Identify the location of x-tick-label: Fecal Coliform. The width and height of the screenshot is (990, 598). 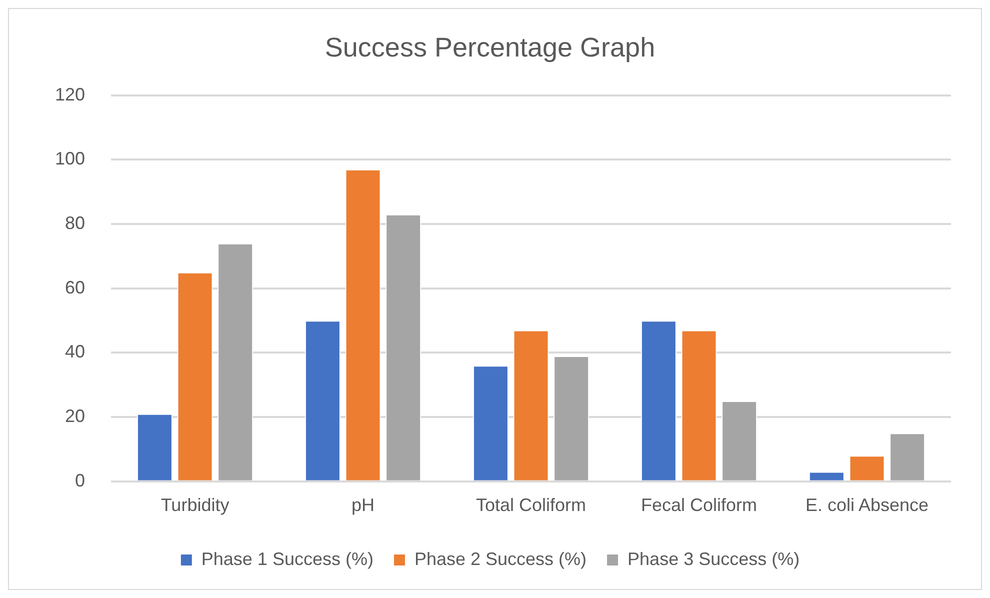
(699, 505).